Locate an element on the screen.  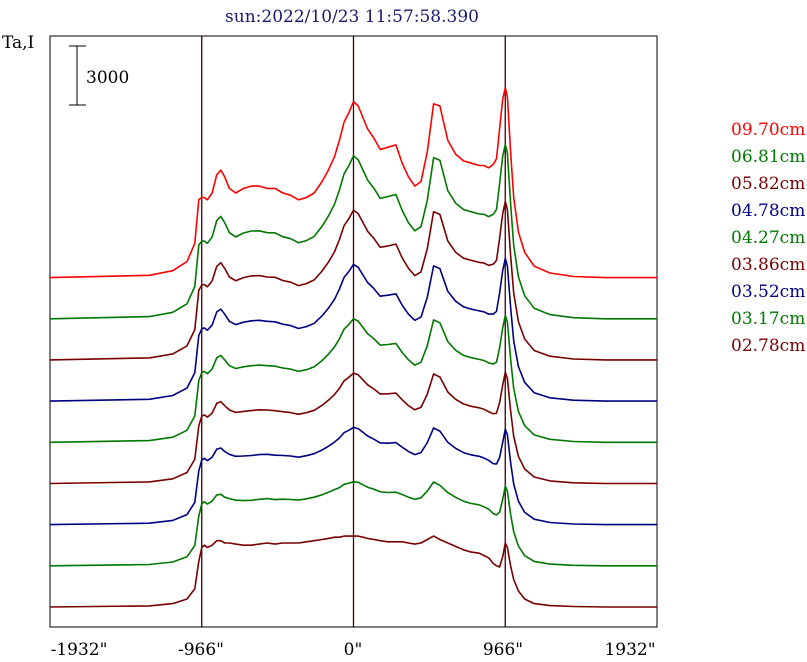
series-line-03-86cm is located at coordinates (353, 428).